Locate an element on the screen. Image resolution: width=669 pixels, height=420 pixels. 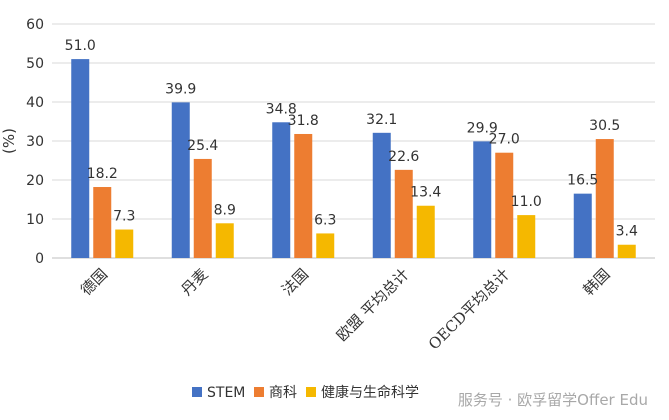
y-tick-label: 60 is located at coordinates (35, 25).